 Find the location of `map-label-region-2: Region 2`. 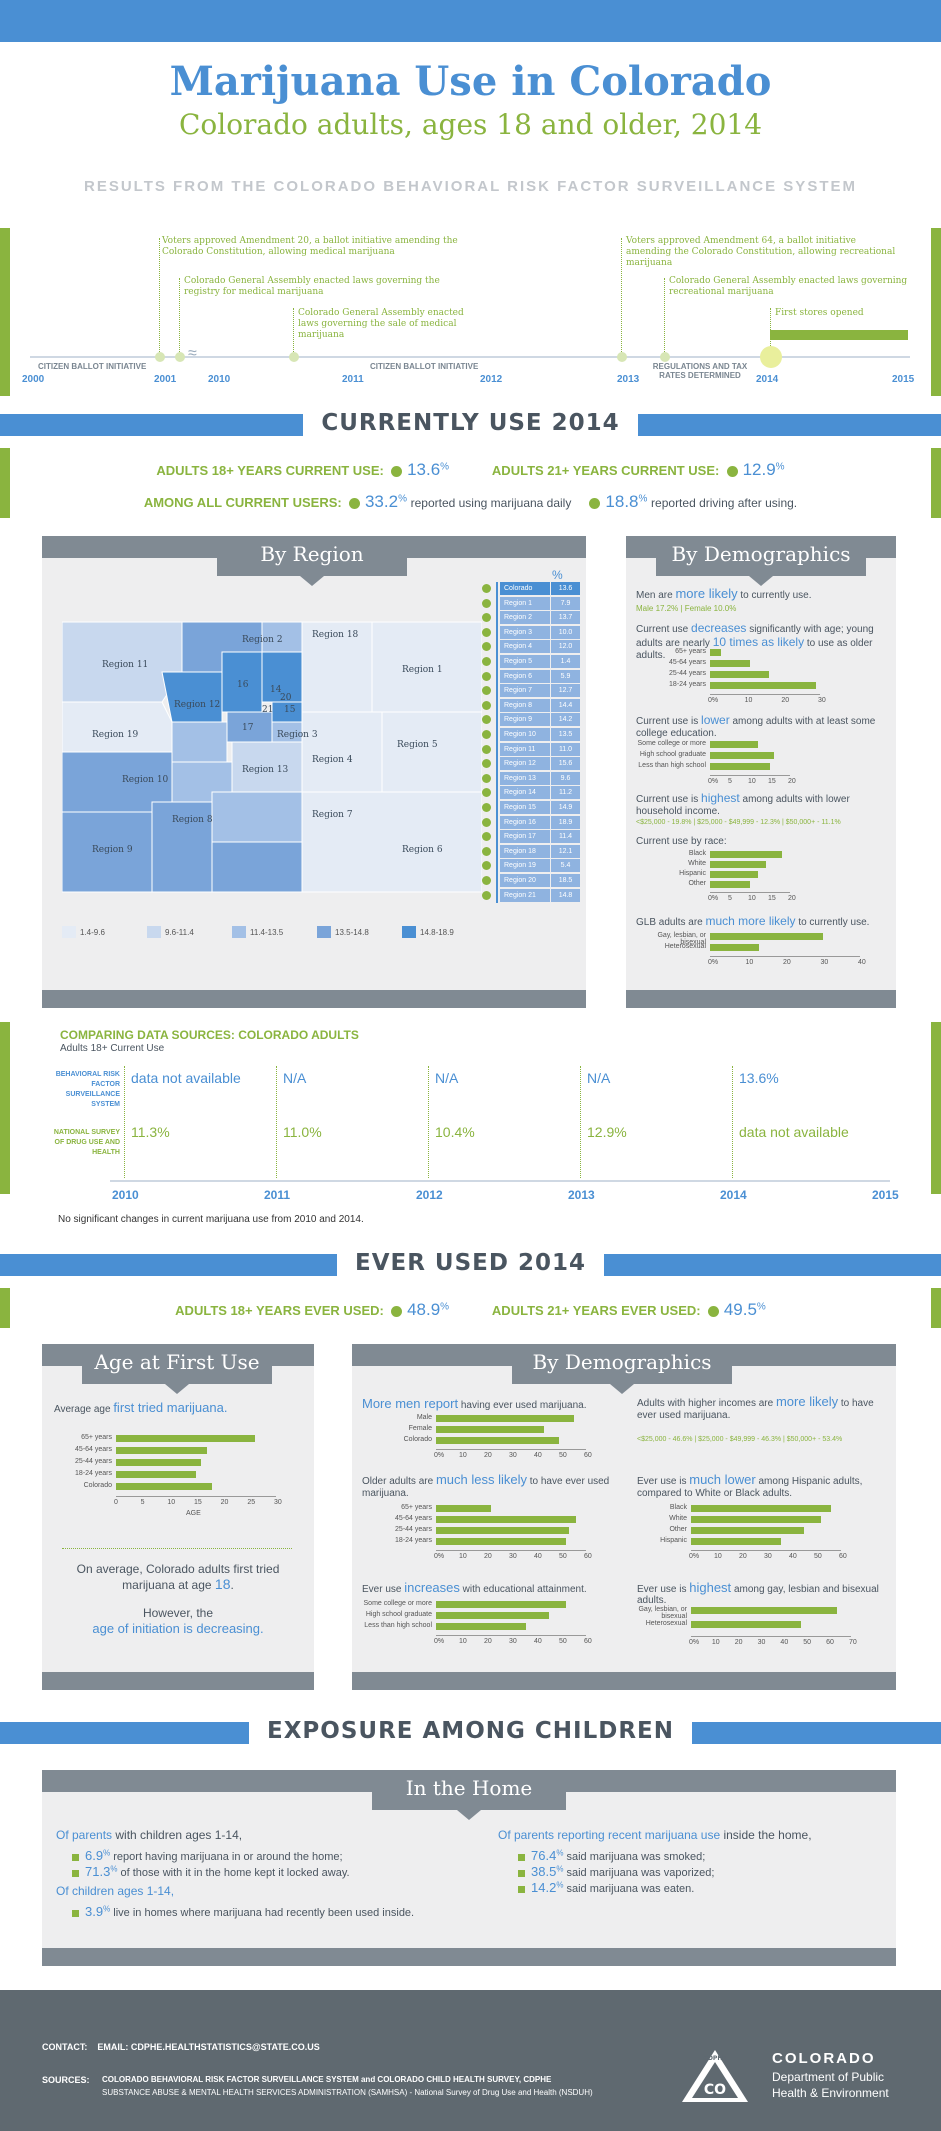

map-label-region-2: Region 2 is located at coordinates (262, 640).